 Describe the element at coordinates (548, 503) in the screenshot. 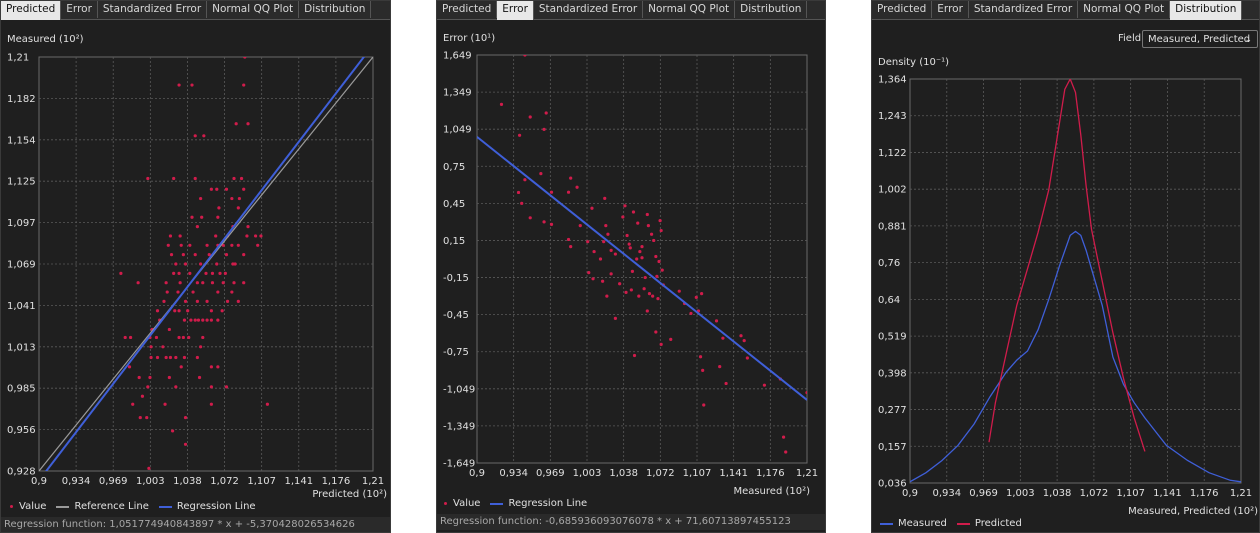

I see `legend-label: Regression Line` at that location.